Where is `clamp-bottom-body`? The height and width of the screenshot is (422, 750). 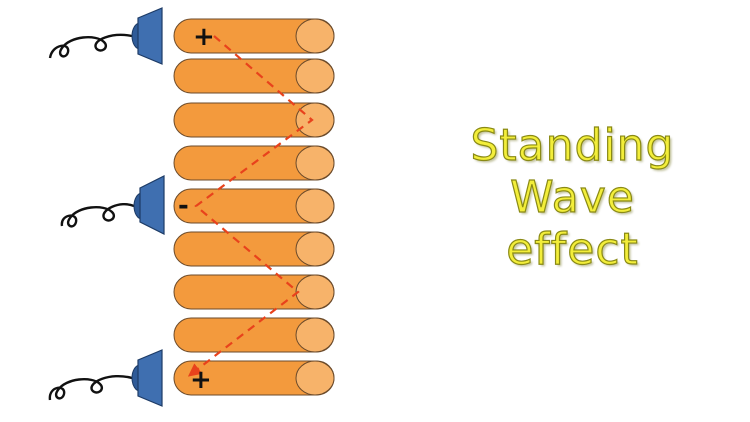
clamp-bottom-body is located at coordinates (150, 378).